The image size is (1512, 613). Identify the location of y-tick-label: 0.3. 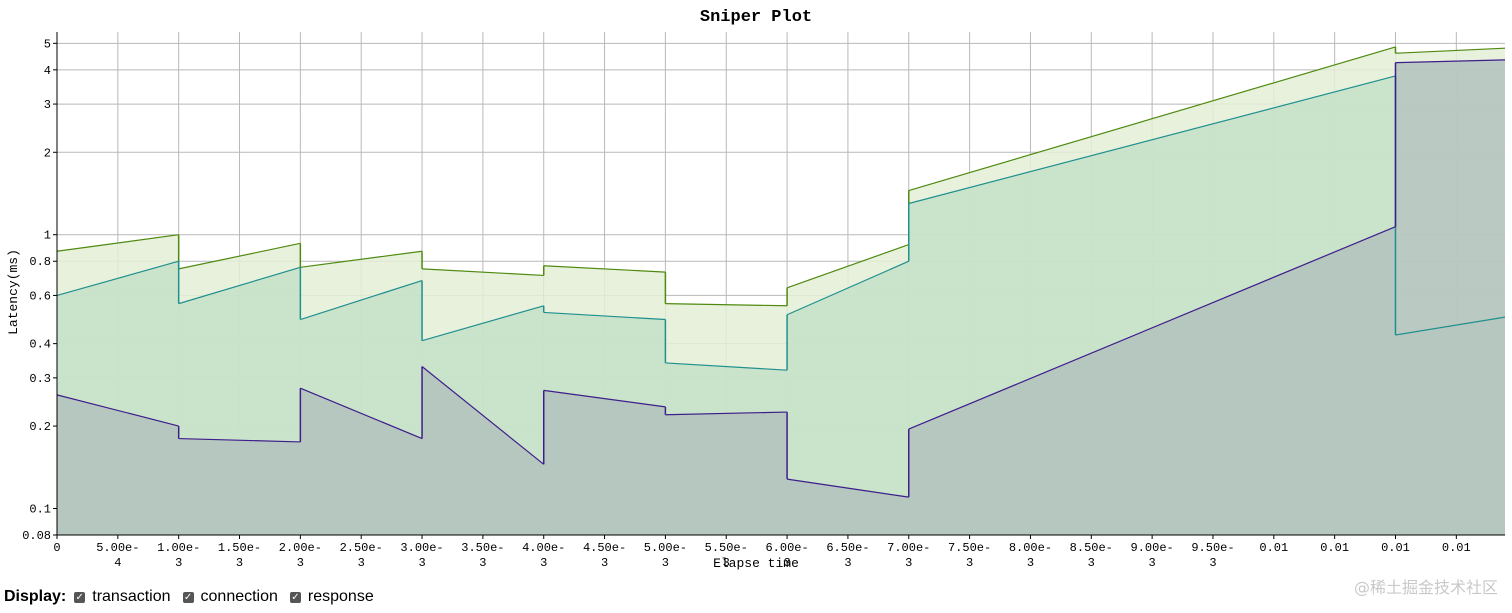
(40, 379).